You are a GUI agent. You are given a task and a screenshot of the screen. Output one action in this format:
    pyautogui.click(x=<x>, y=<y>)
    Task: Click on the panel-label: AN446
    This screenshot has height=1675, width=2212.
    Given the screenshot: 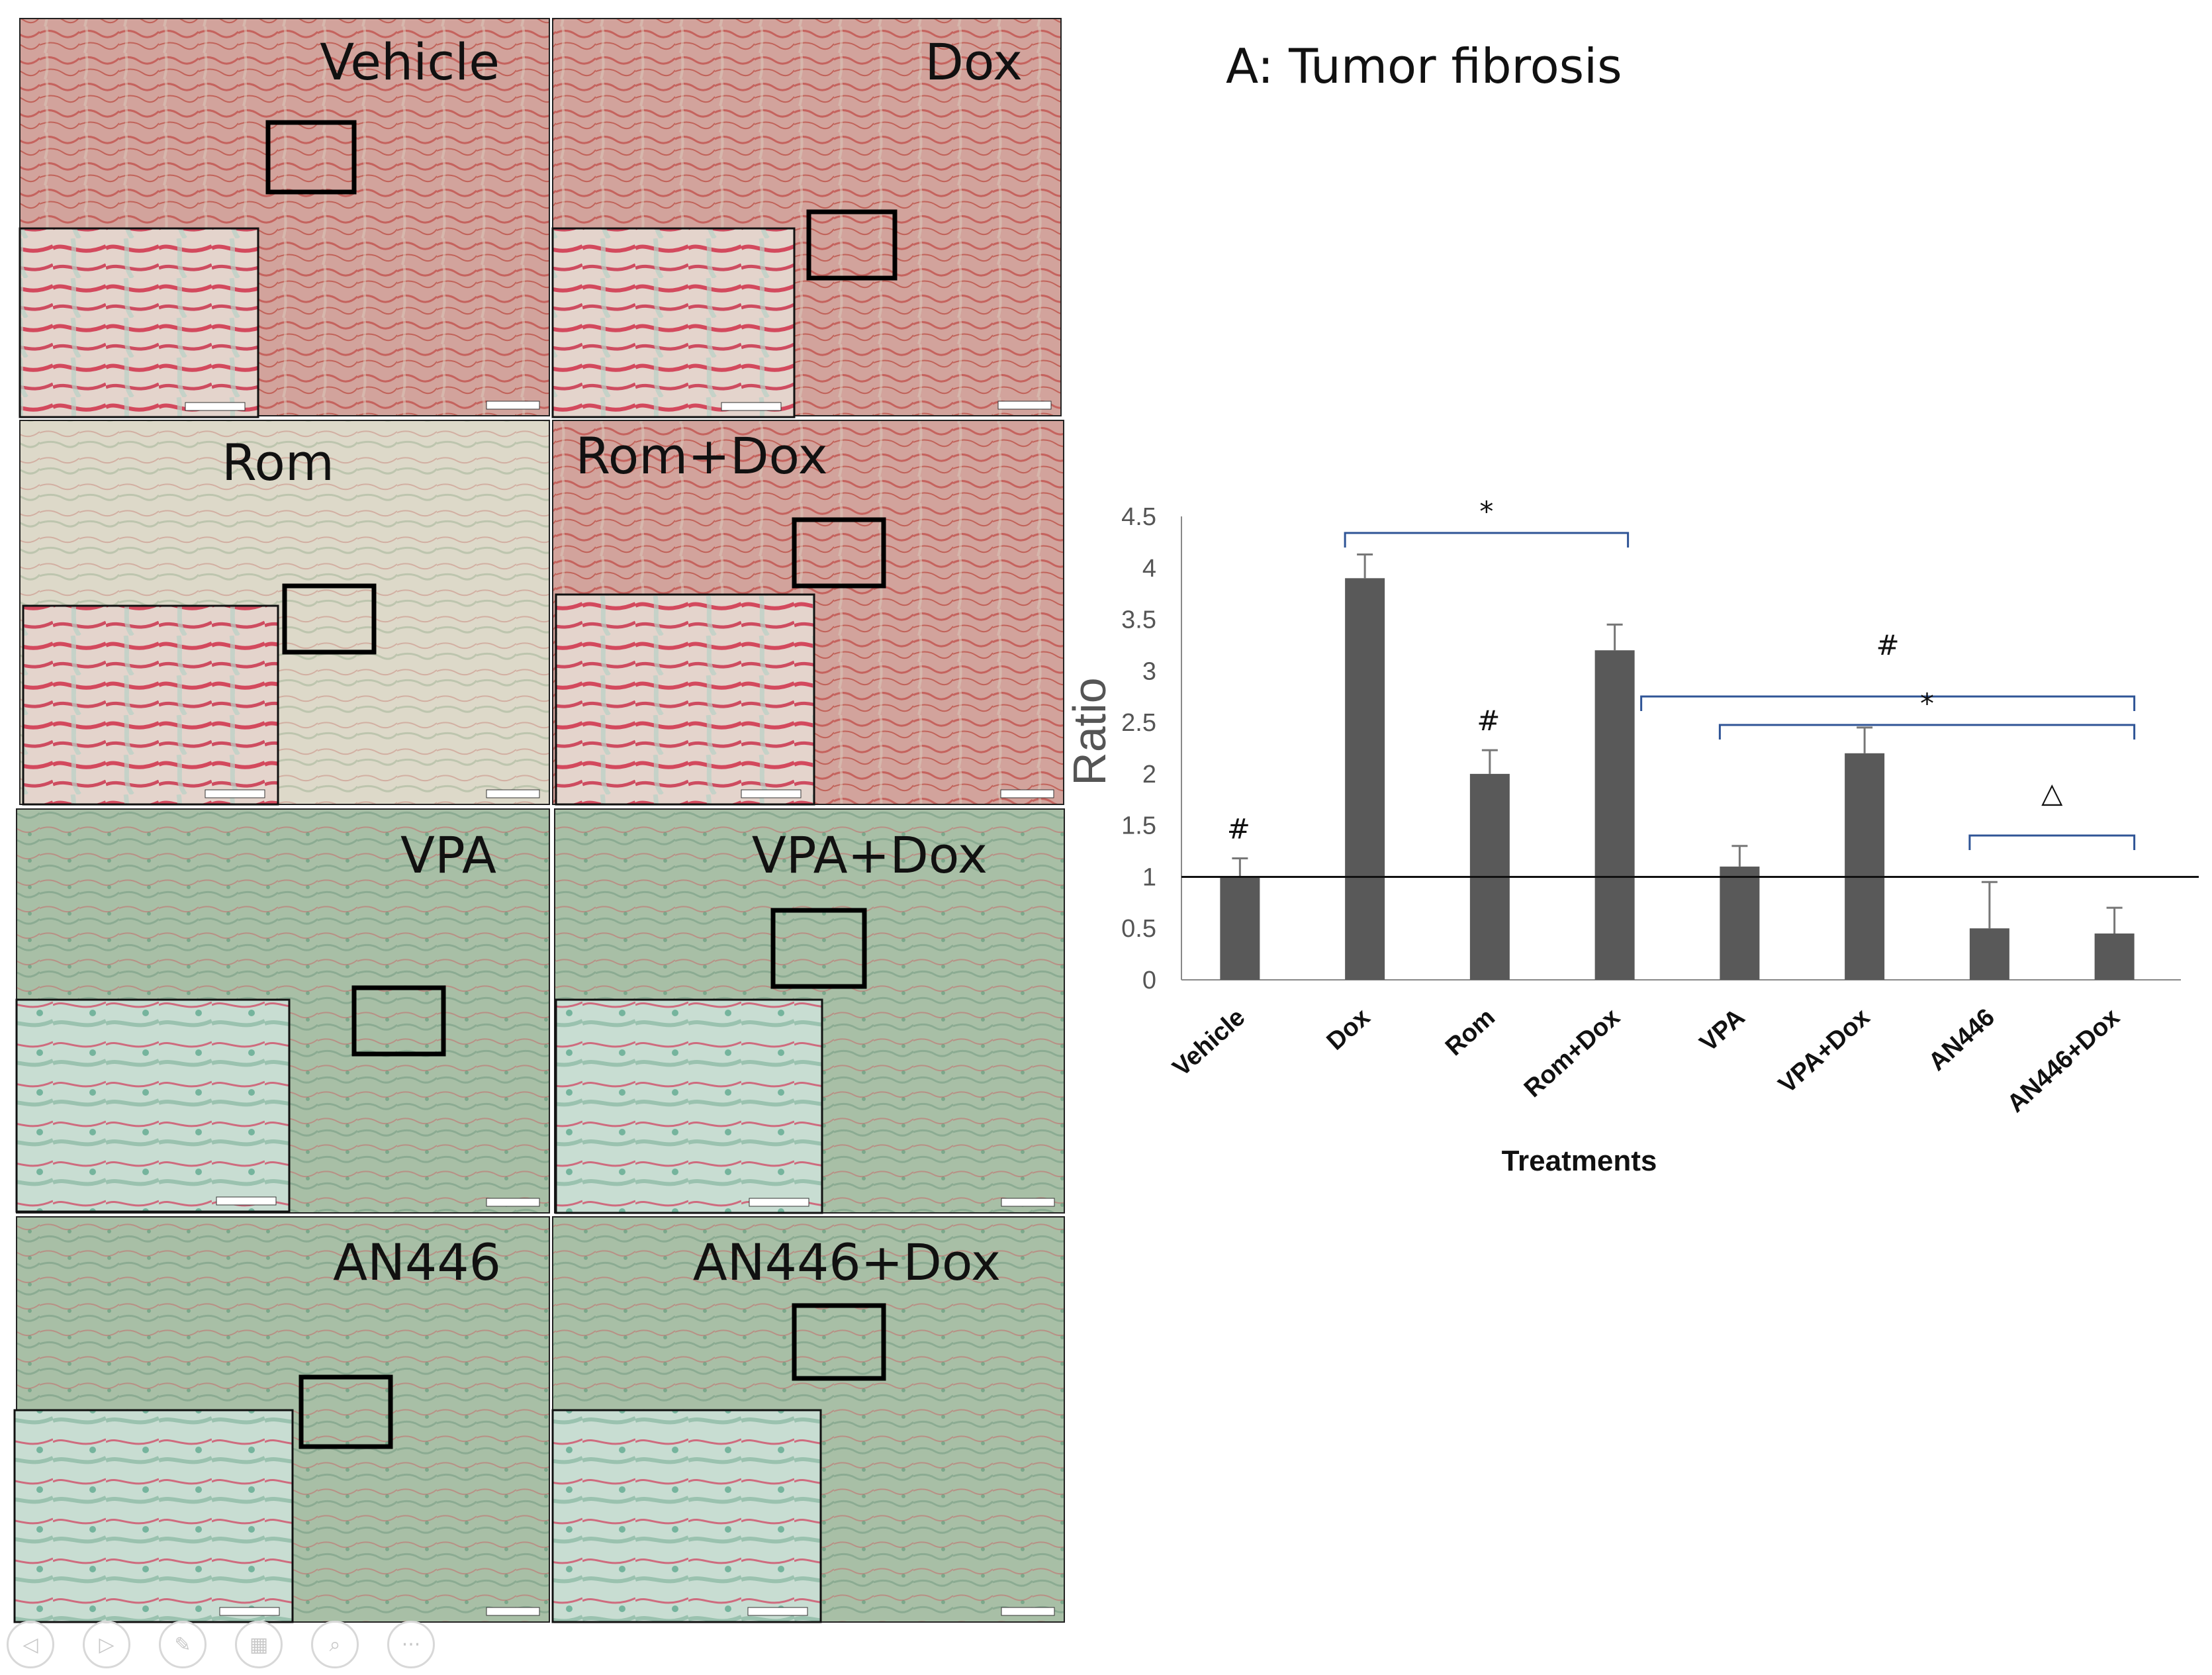 What is the action you would take?
    pyautogui.click(x=417, y=1262)
    